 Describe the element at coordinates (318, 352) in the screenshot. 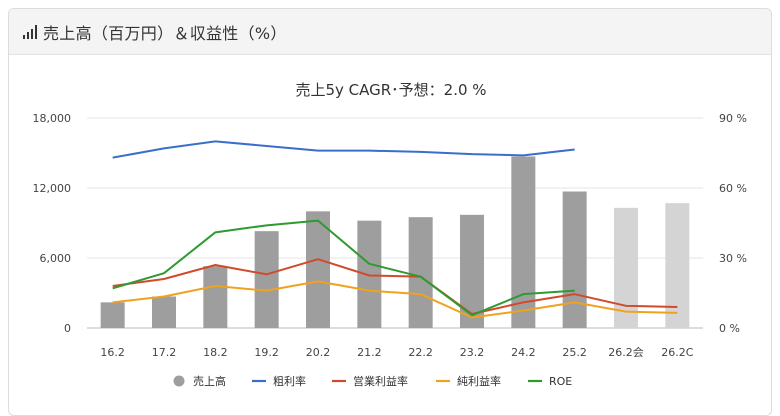

I see `x-tick-label: 20.2` at that location.